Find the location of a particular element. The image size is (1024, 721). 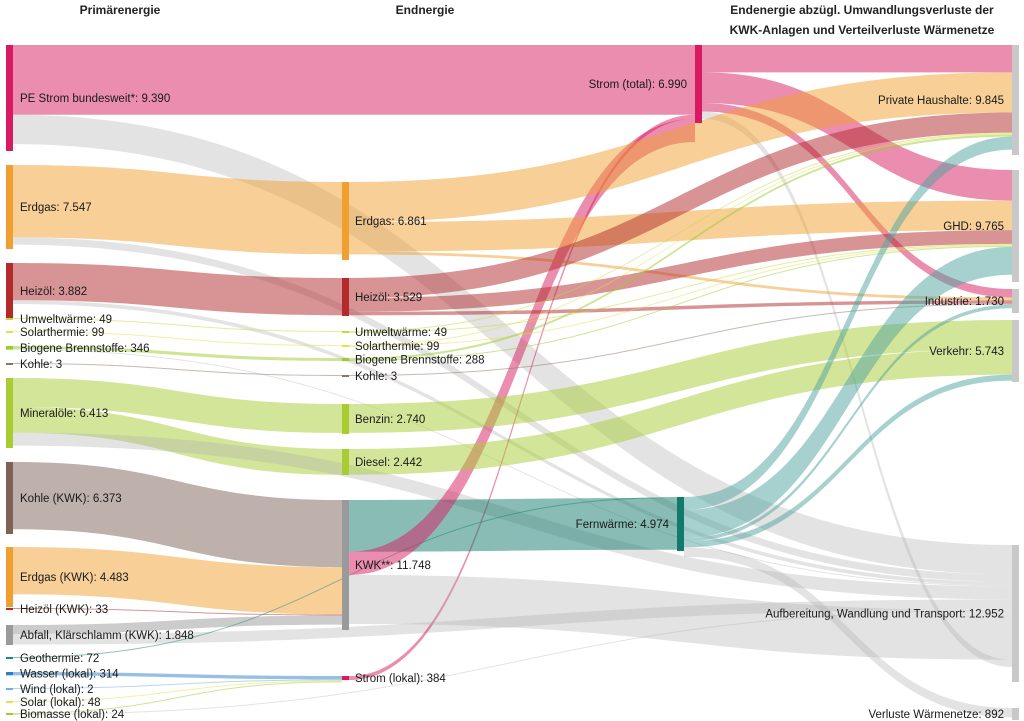

node-e_strom_lokal is located at coordinates (345, 678).